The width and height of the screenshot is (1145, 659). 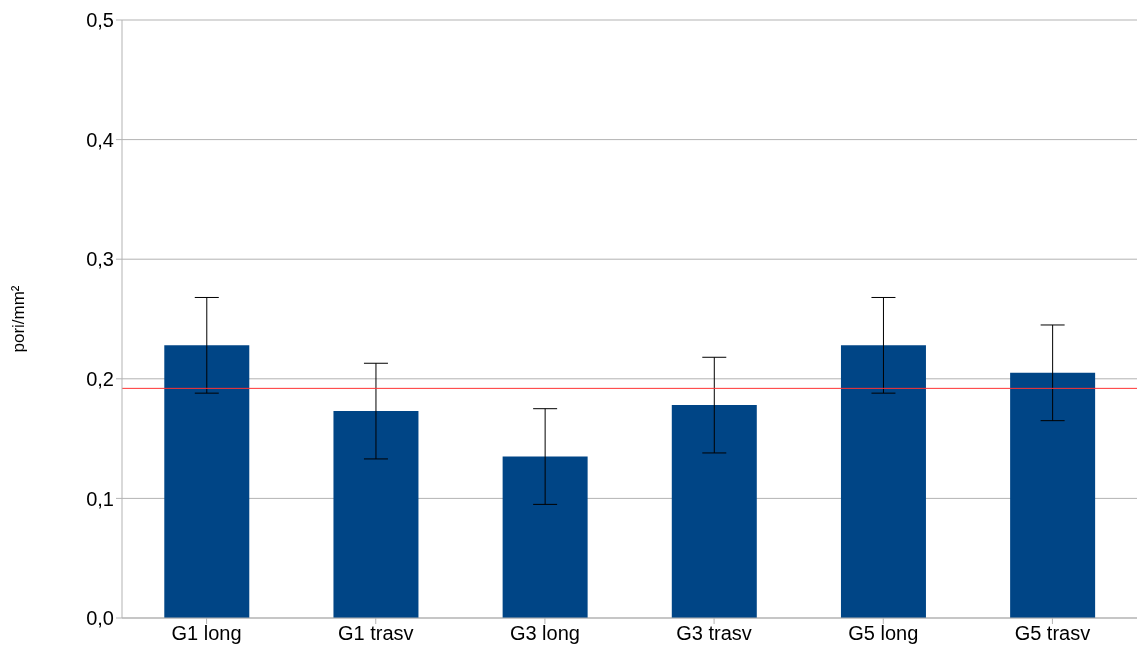 I want to click on x-tick-label: G1 trasv, so click(x=375, y=633).